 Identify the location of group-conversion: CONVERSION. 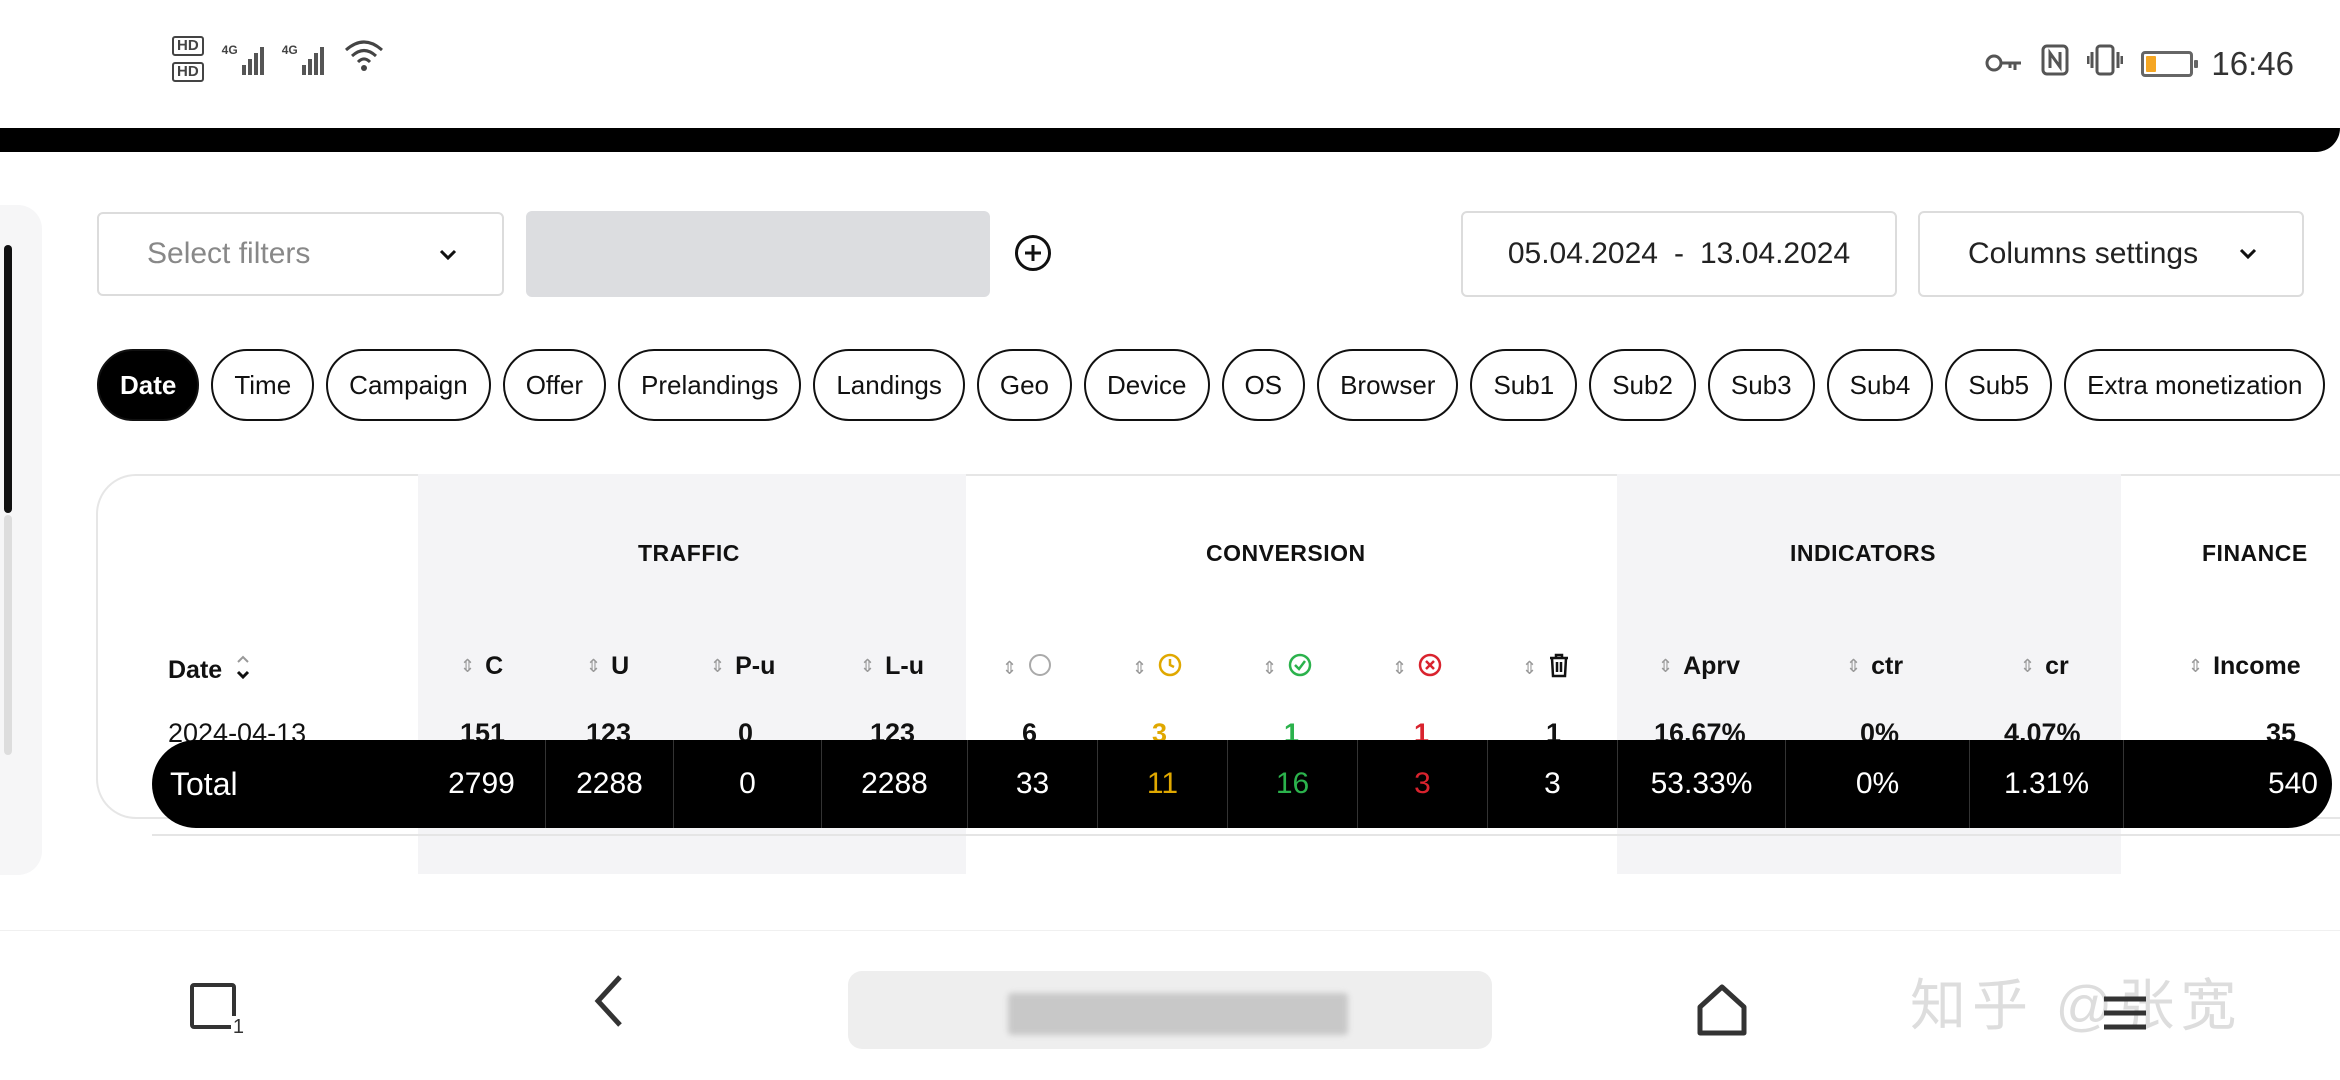
(1286, 553).